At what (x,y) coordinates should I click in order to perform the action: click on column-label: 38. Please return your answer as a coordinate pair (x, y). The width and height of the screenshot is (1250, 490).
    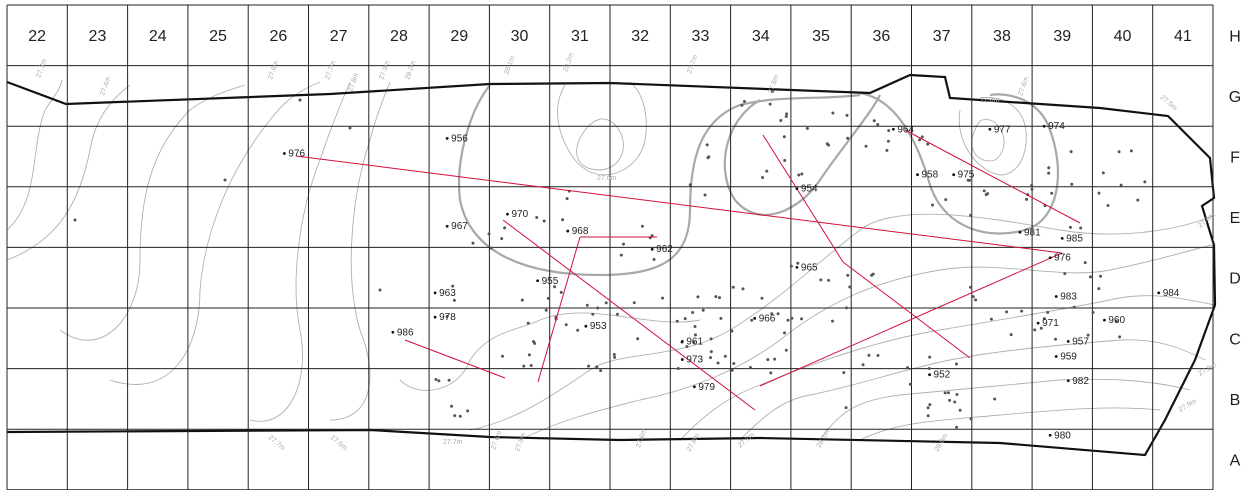
    Looking at the image, I should click on (1002, 36).